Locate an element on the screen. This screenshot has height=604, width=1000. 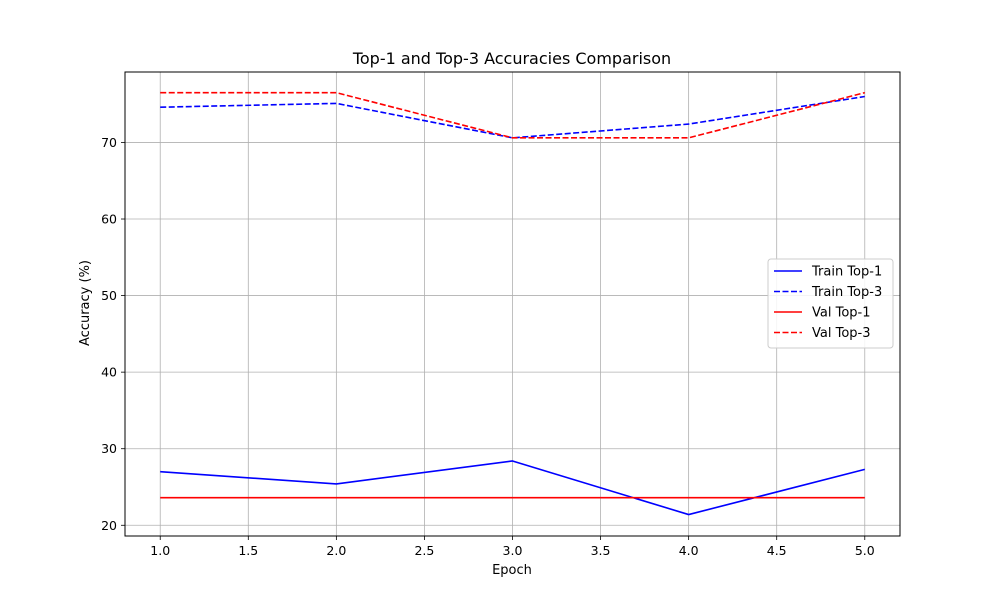
y-tick-label: 30 is located at coordinates (109, 448).